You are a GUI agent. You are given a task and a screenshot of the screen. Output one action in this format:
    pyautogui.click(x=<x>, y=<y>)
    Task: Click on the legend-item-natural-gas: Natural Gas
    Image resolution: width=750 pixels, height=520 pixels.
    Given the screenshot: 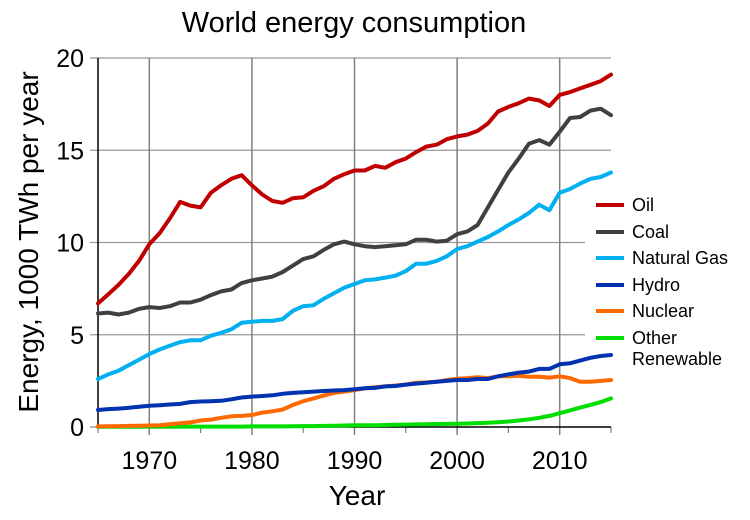 What is the action you would take?
    pyautogui.click(x=662, y=258)
    